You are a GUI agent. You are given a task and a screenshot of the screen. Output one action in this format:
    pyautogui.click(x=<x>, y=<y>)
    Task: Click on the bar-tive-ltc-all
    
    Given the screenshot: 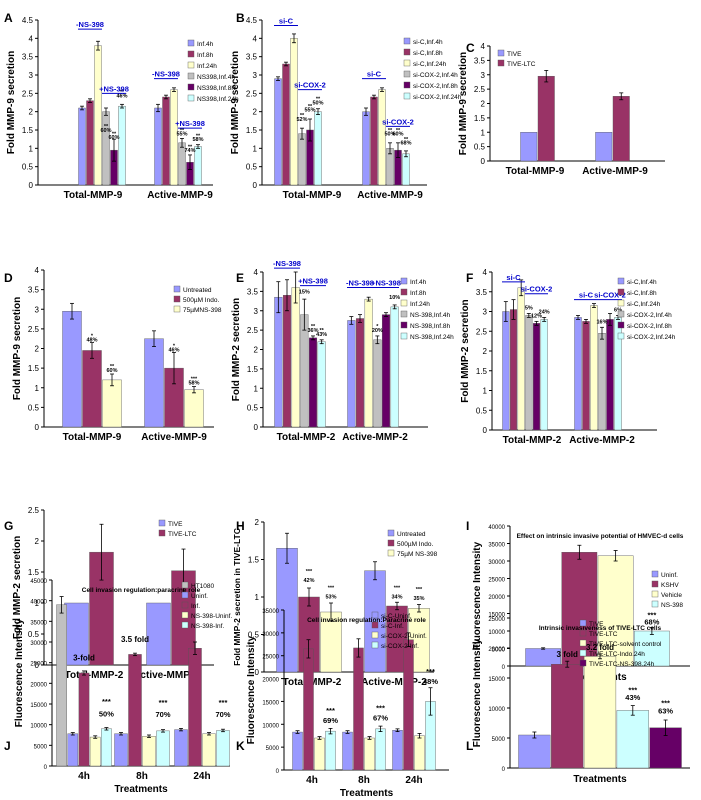 What is the action you would take?
    pyautogui.click(x=567, y=716)
    